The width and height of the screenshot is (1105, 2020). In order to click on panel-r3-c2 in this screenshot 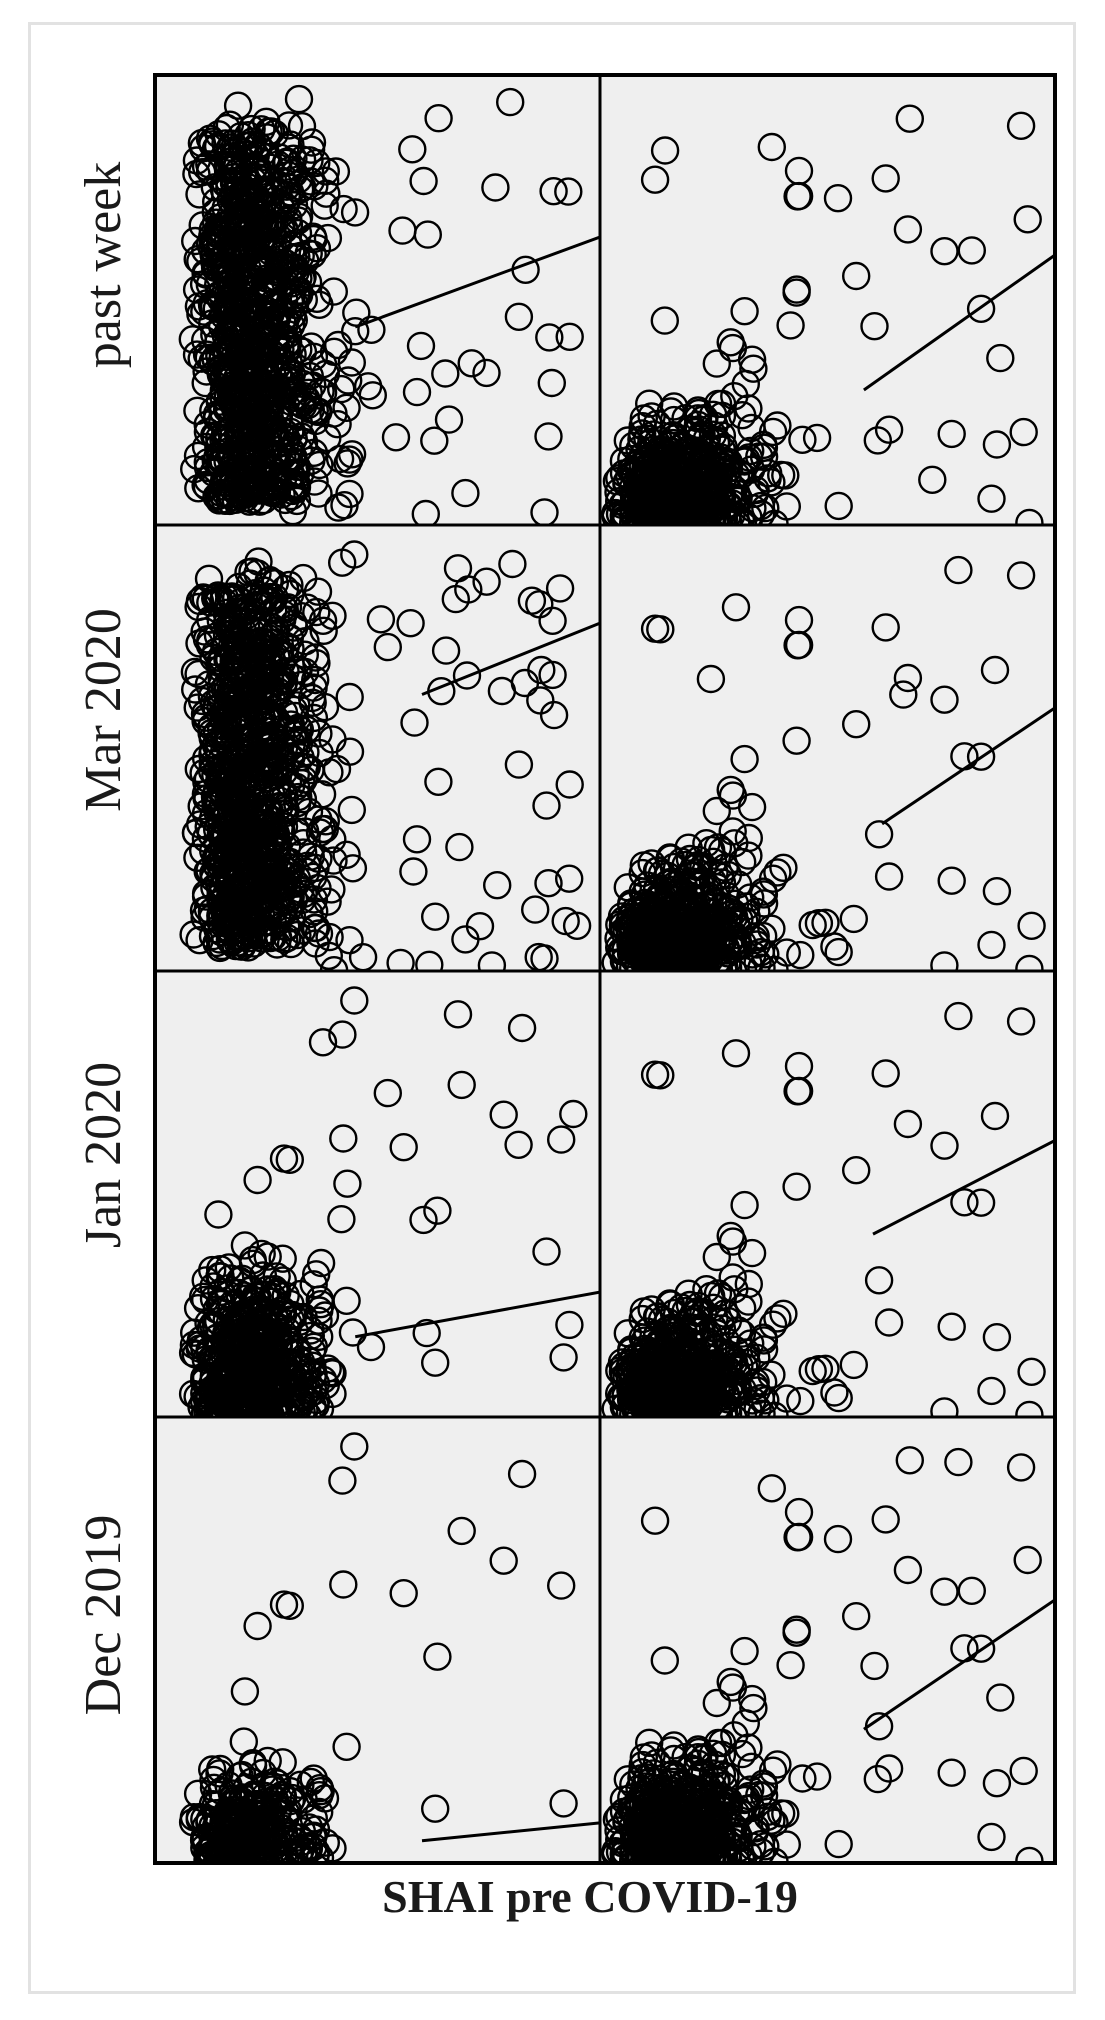, I will do `click(827, 1194)`.